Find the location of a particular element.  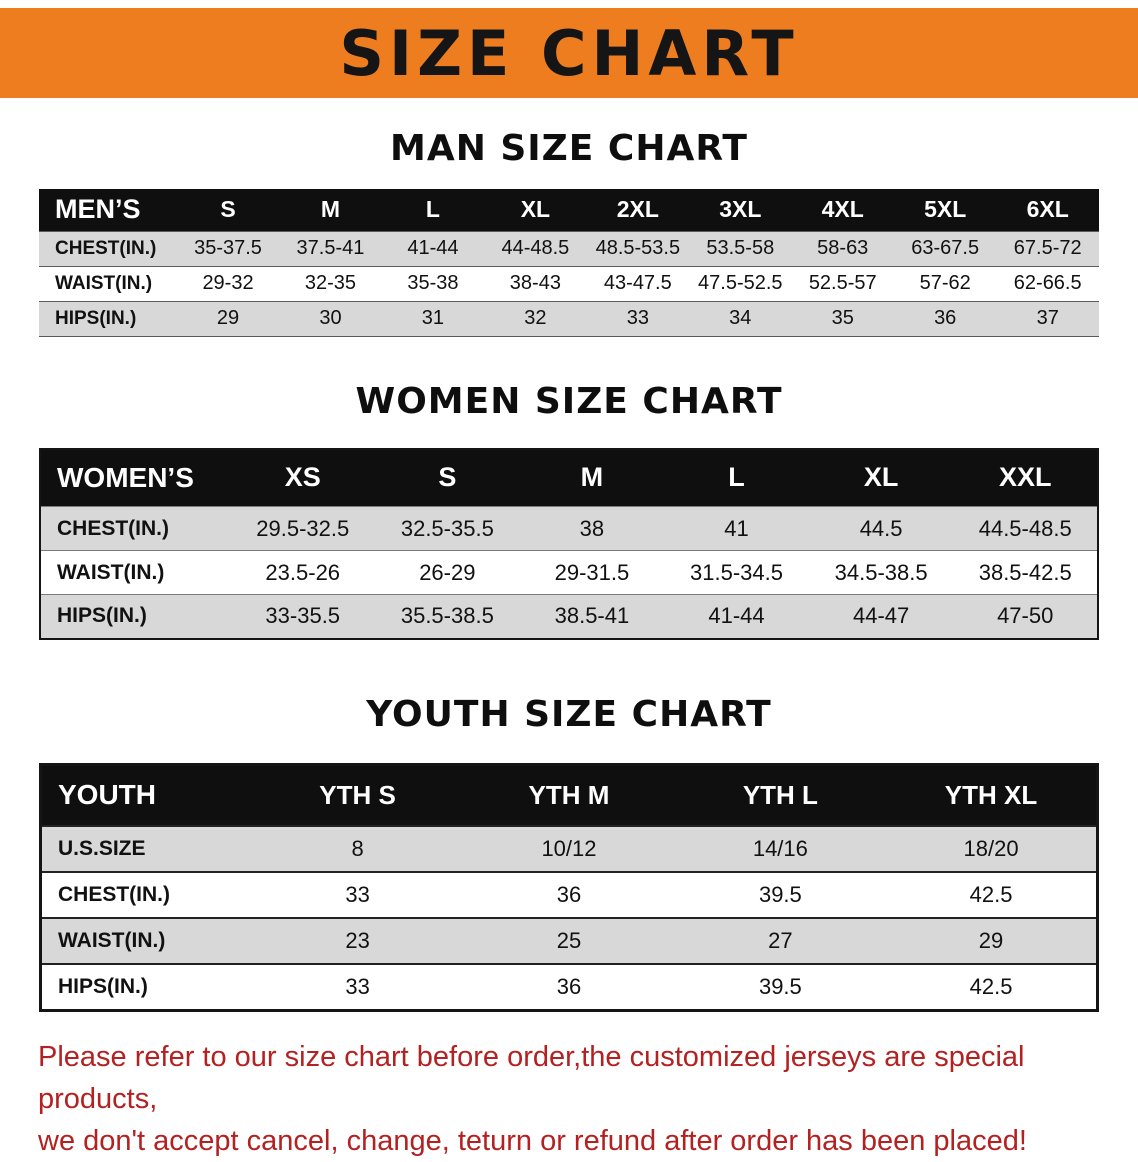

size-value: 35-37.5 is located at coordinates (228, 248).